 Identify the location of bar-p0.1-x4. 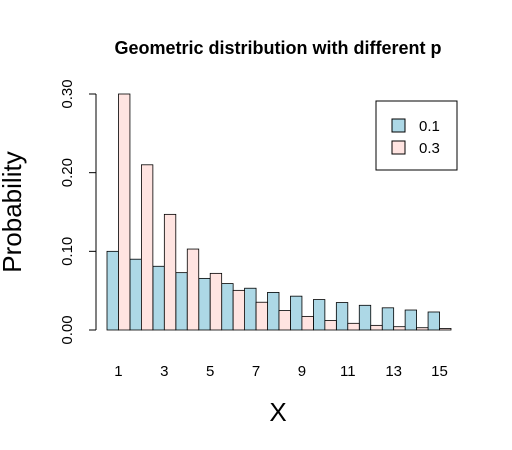
(181, 301).